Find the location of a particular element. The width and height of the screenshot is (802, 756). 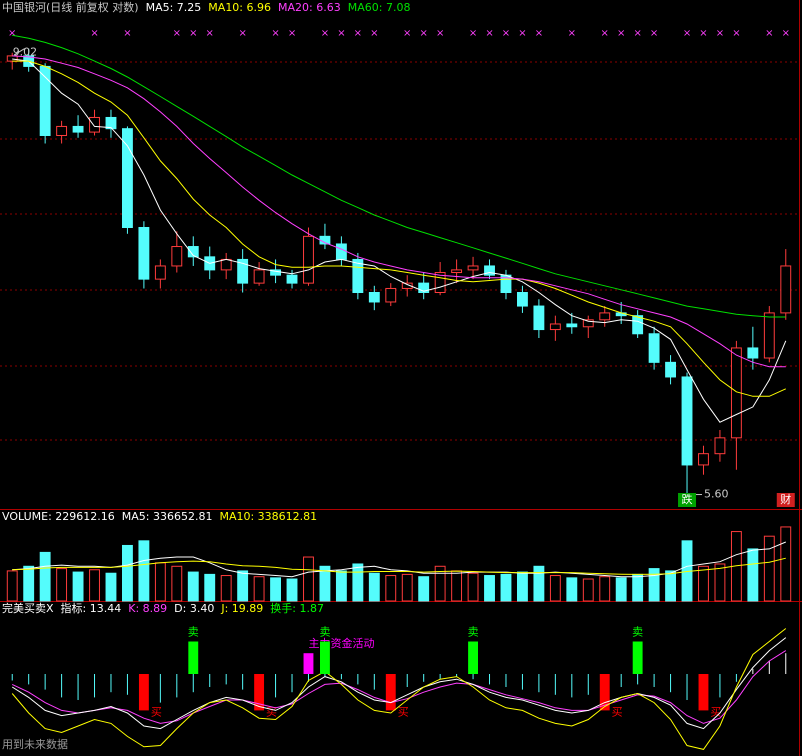

legend-entry: MA10: 6.96 is located at coordinates (239, 7).